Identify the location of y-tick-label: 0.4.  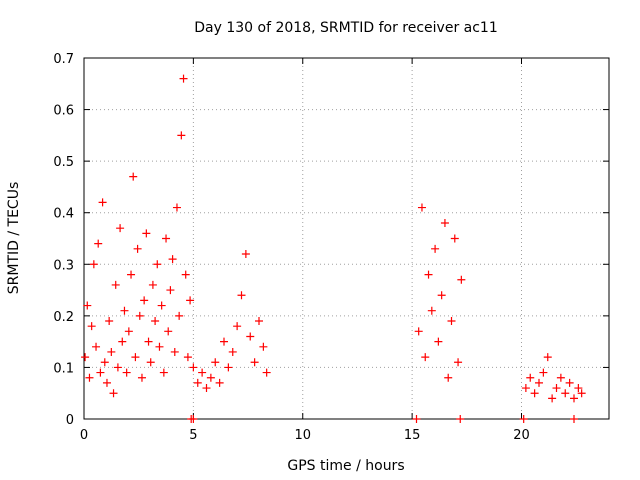
(63, 214).